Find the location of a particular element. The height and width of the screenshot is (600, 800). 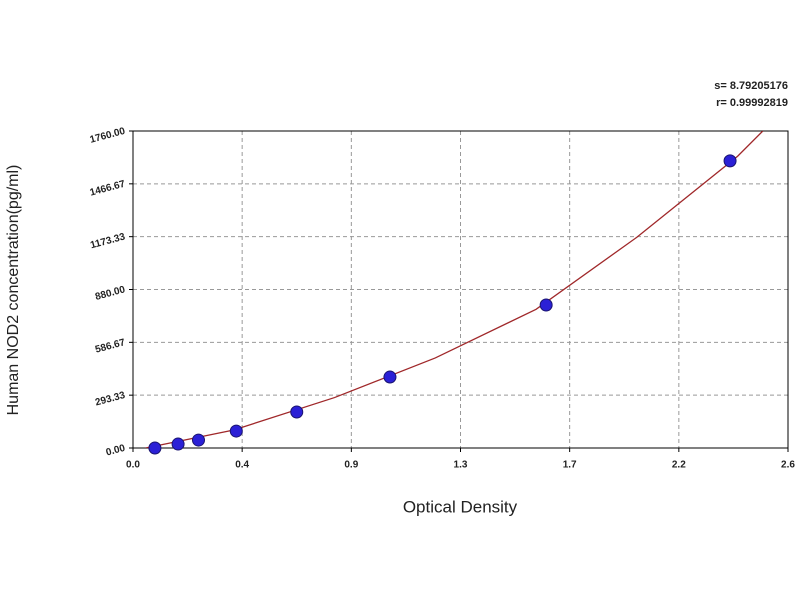

y-tick-label: 0.00 is located at coordinates (116, 451).